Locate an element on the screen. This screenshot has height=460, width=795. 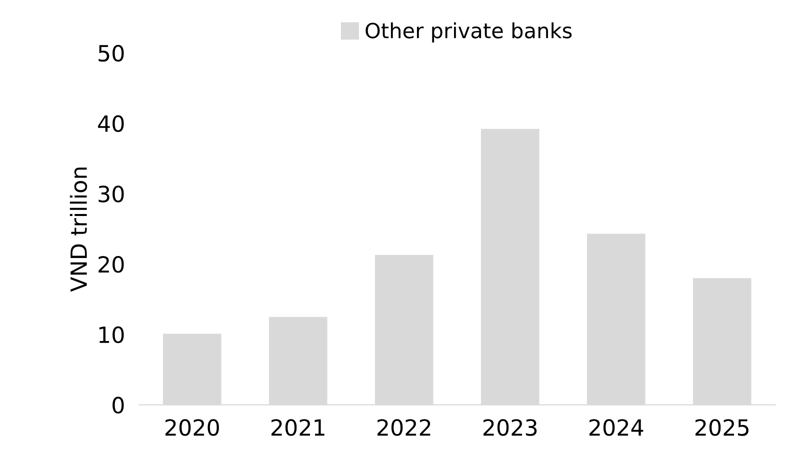
x-tick-label: 2020 is located at coordinates (192, 427).